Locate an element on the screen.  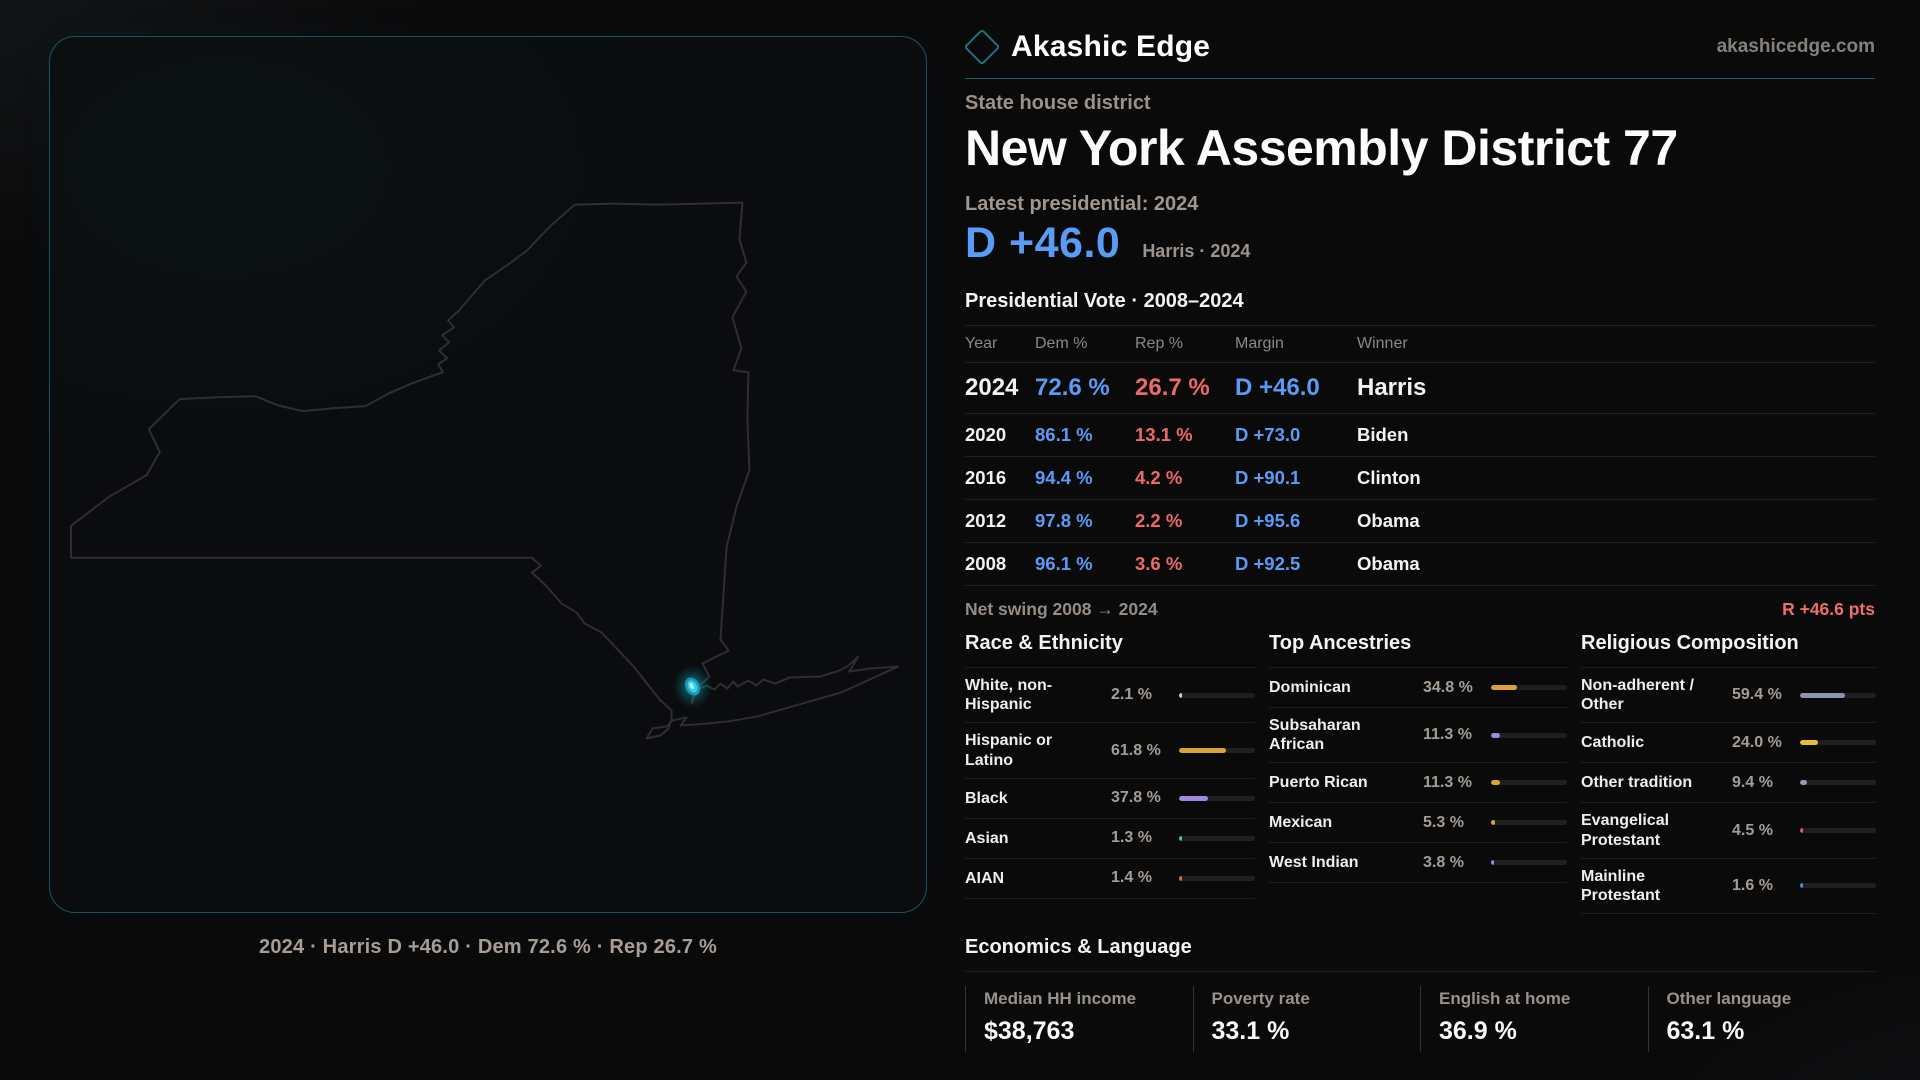
list-item: Dominican 34.8 % is located at coordinates (1418, 688).